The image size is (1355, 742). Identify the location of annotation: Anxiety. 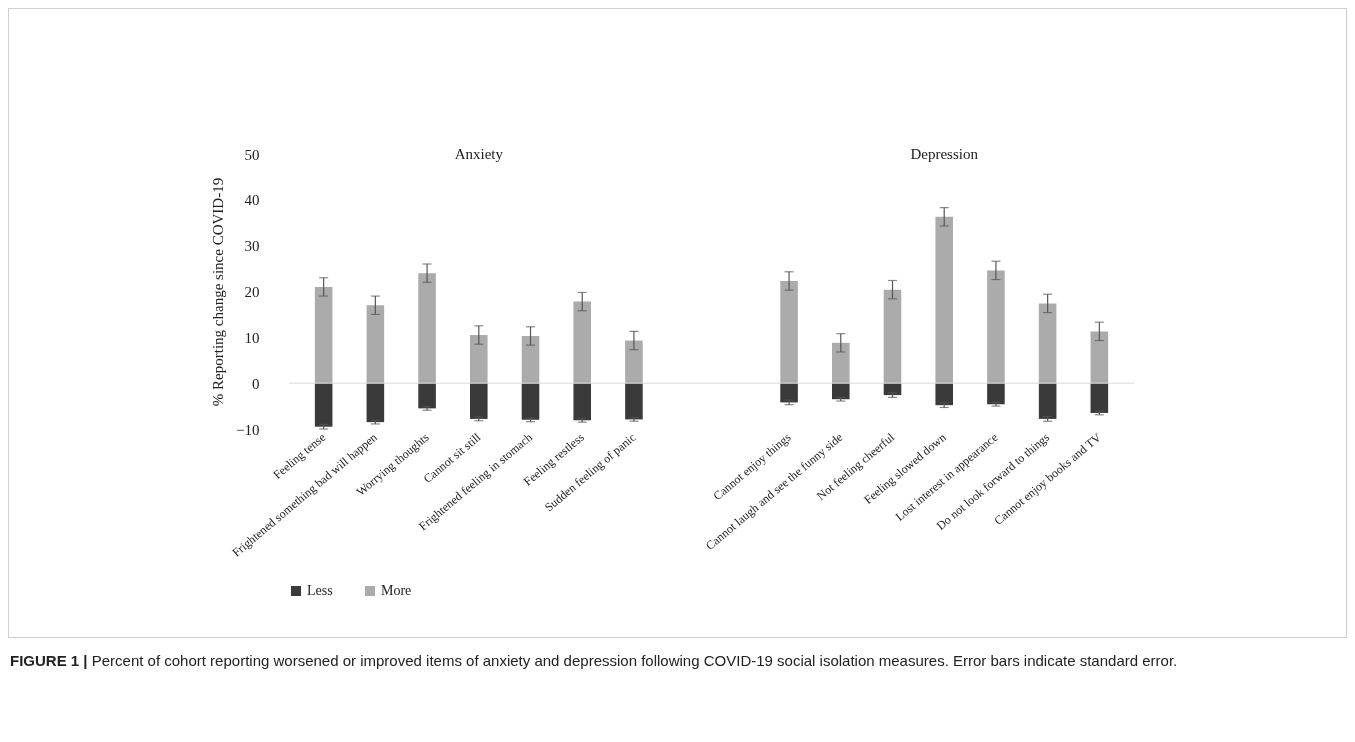
(479, 154).